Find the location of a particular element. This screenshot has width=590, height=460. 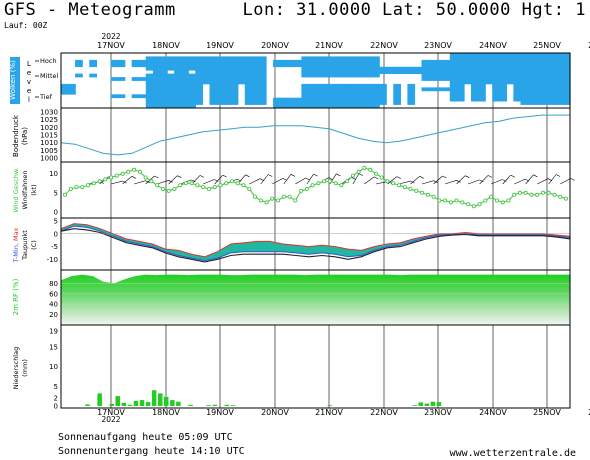

date-tick-label-top: 22NOV is located at coordinates (384, 45).